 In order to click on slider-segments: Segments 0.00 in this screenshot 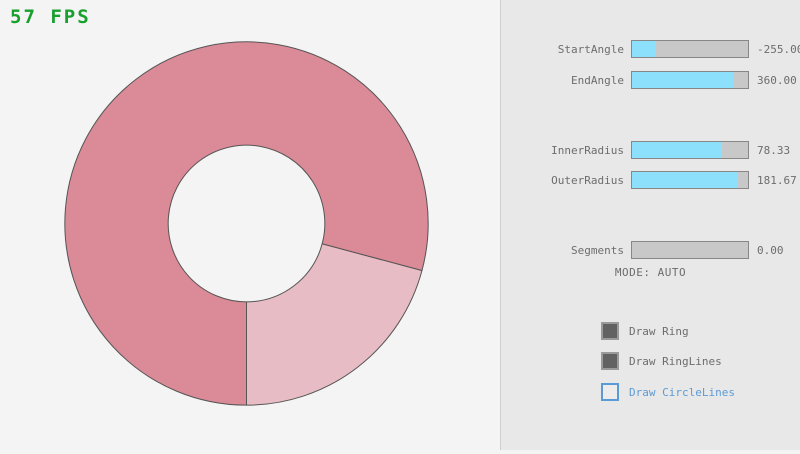, I will do `click(656, 250)`.